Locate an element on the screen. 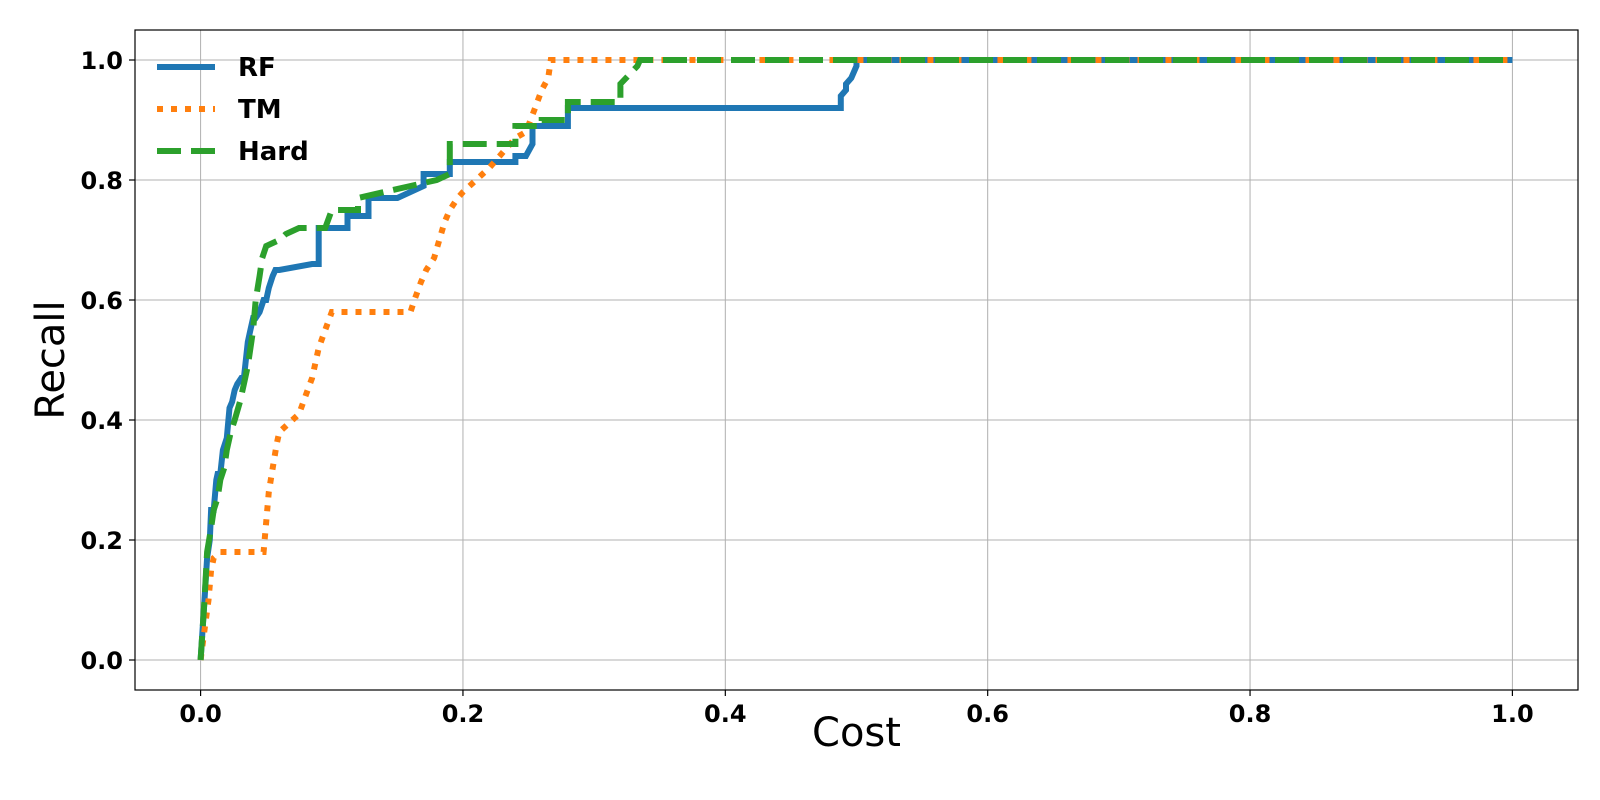 The width and height of the screenshot is (1600, 800). y-tick-label: 0.0 is located at coordinates (101, 661).